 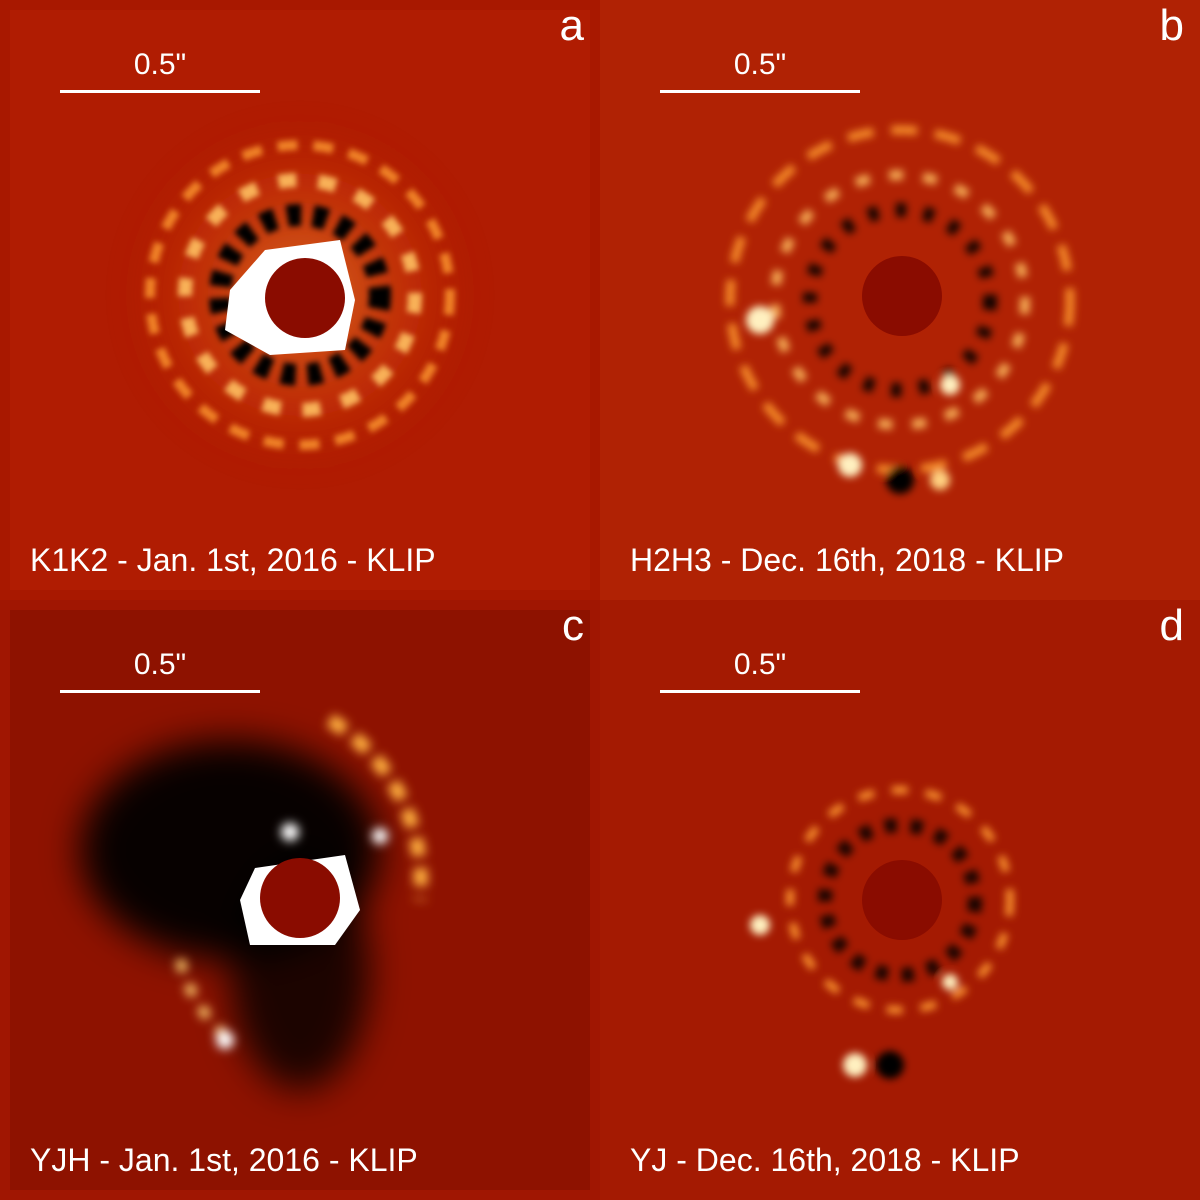 I want to click on panel-caption: H2H3 - Dec. 16th, 2018 - KLIP, so click(x=847, y=560).